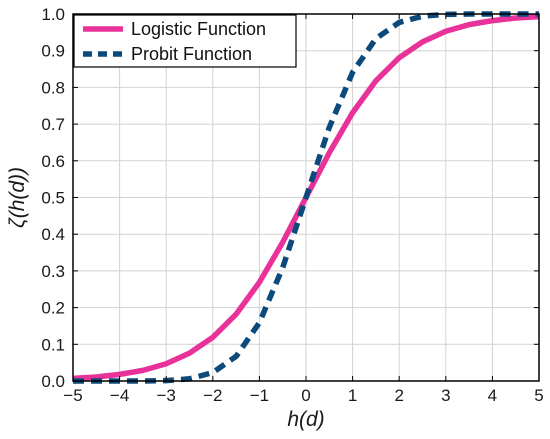  What do you see at coordinates (538, 395) in the screenshot?
I see `x-tick-label: 5` at bounding box center [538, 395].